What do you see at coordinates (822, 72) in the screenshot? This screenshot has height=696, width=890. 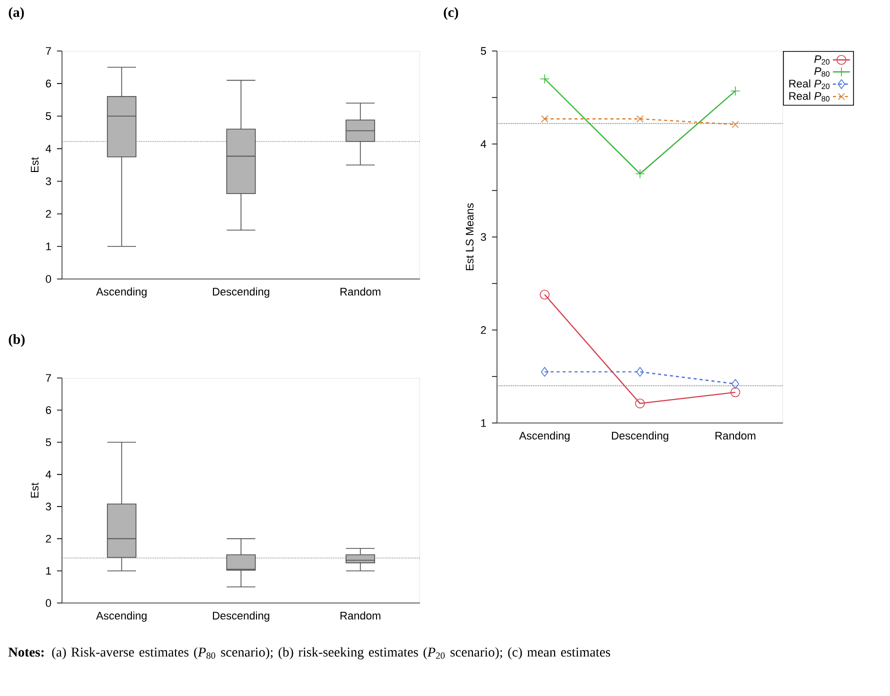 I see `legend-label: P$_{80}$` at bounding box center [822, 72].